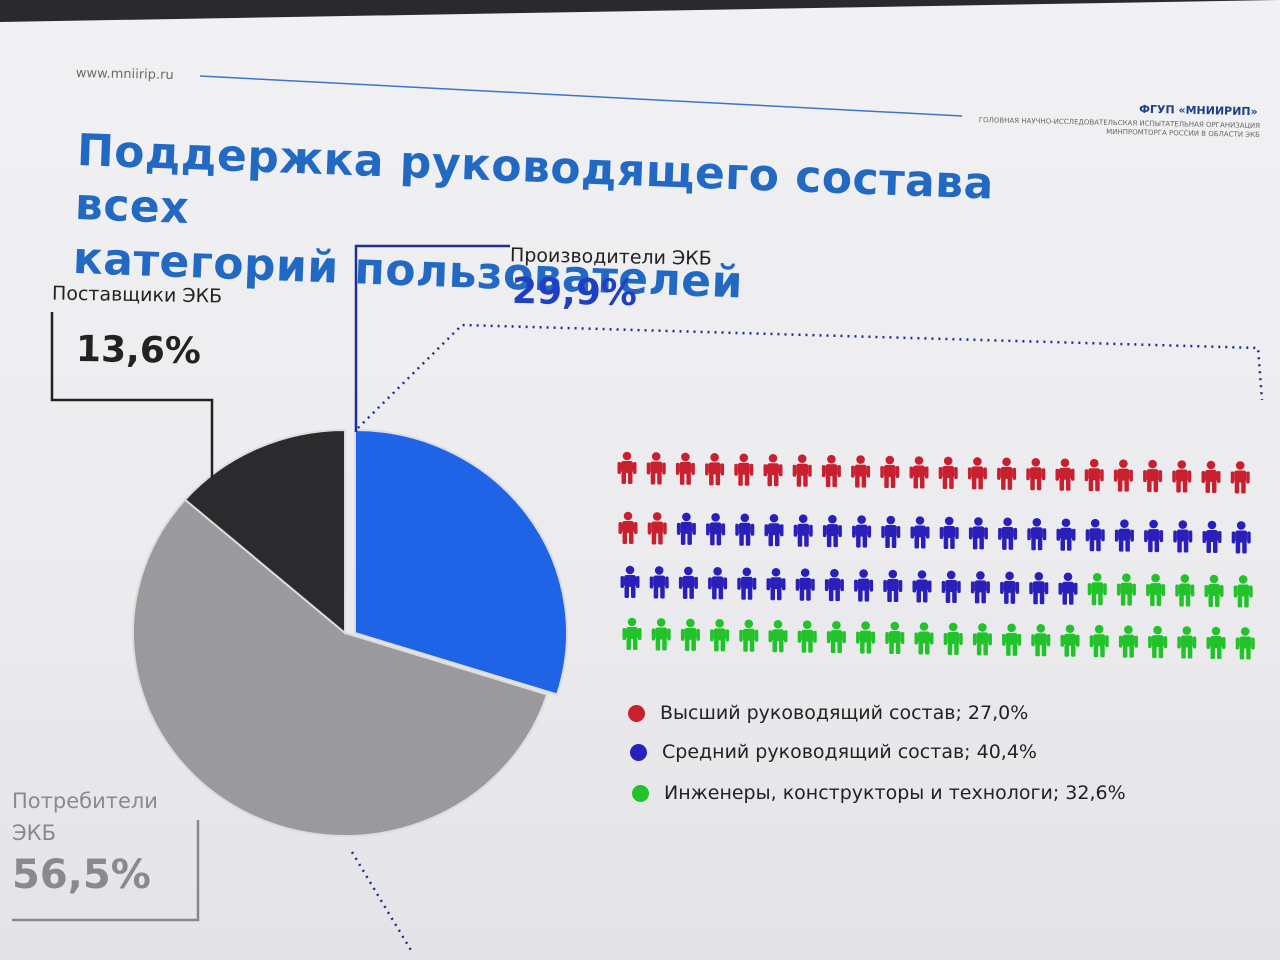 The width and height of the screenshot is (1280, 960). I want to click on legend-dot-engineers, so click(640, 793).